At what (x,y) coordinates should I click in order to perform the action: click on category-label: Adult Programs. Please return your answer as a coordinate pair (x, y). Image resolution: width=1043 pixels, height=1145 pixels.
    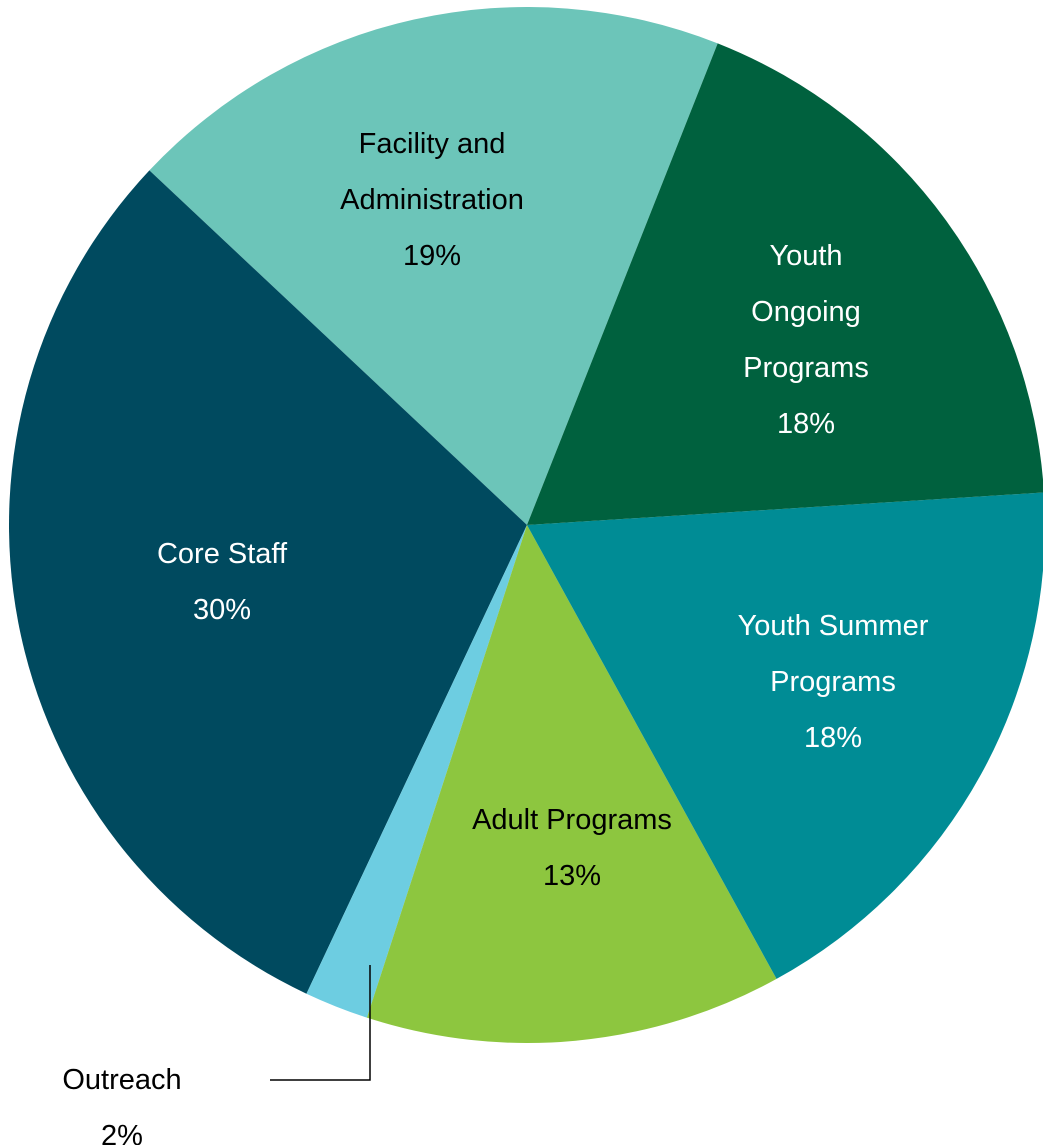
    Looking at the image, I should click on (572, 820).